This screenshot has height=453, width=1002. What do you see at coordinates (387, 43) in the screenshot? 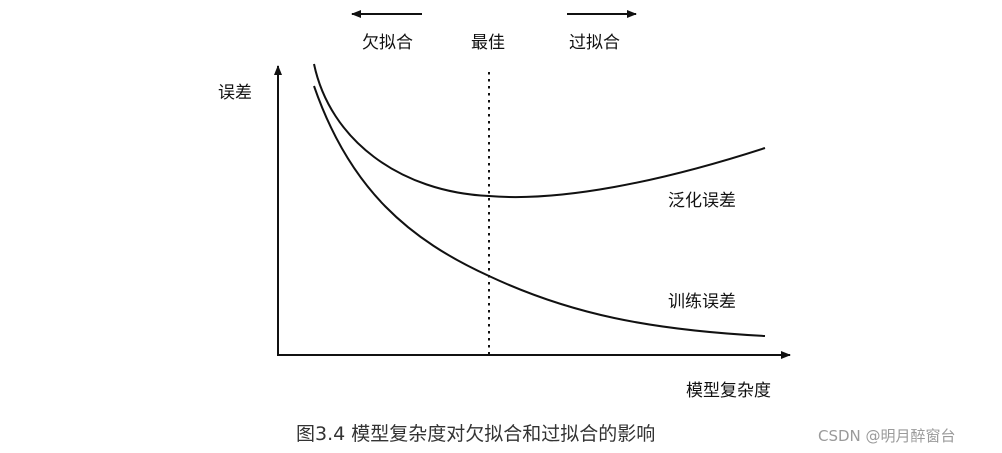
I see `underfit-label: 欠拟合` at bounding box center [387, 43].